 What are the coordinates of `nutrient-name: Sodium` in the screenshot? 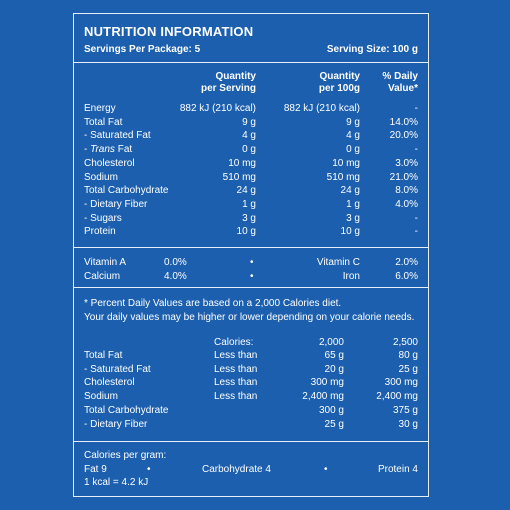 It's located at (101, 177).